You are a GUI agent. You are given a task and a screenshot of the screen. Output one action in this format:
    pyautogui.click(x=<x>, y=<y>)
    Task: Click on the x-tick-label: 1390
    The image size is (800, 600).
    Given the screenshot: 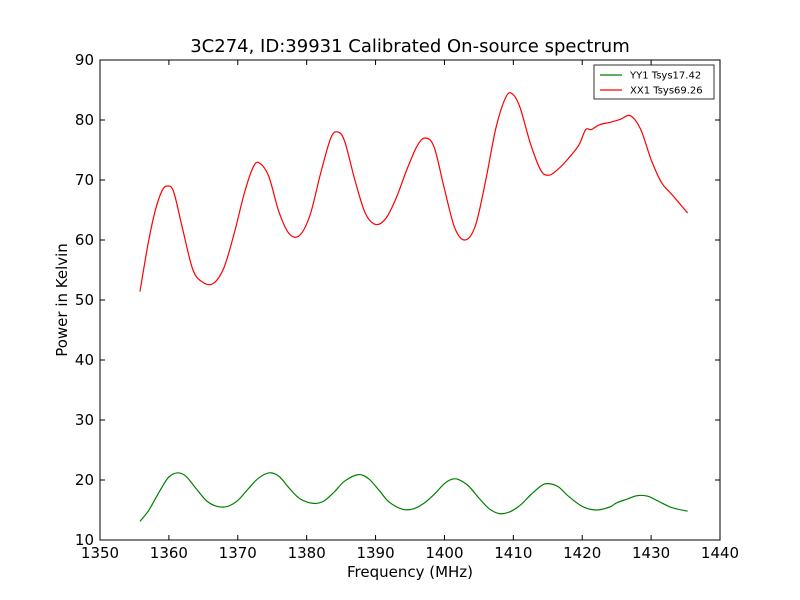 What is the action you would take?
    pyautogui.click(x=375, y=553)
    